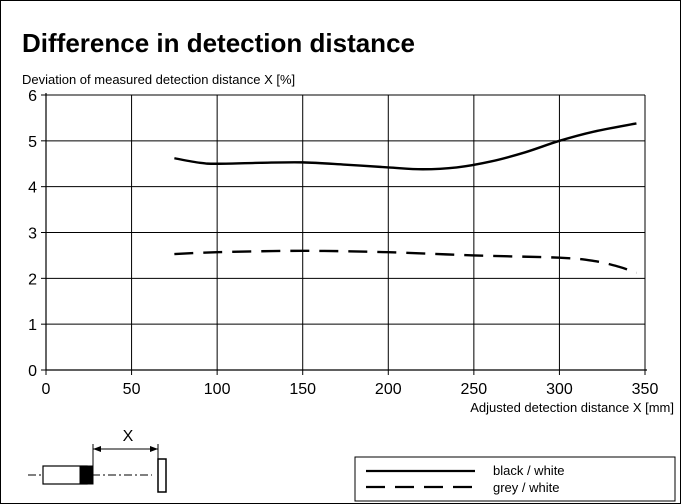 The width and height of the screenshot is (681, 504). Describe the element at coordinates (32, 371) in the screenshot. I see `y-tick-label: 0` at that location.